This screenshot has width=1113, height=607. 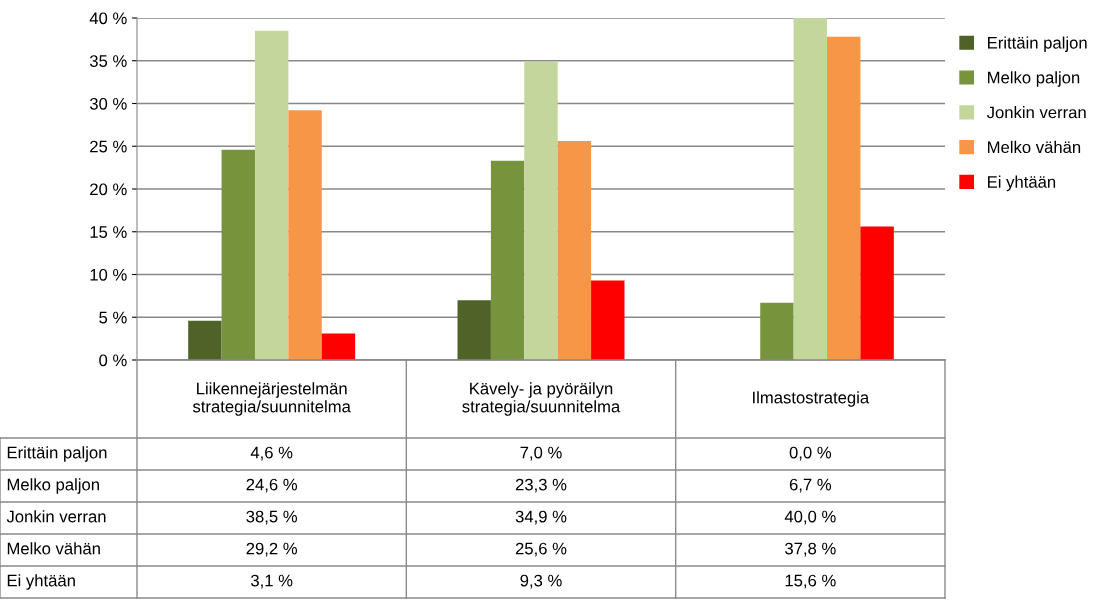 What do you see at coordinates (541, 581) in the screenshot?
I see `data-label: 9,3 %` at bounding box center [541, 581].